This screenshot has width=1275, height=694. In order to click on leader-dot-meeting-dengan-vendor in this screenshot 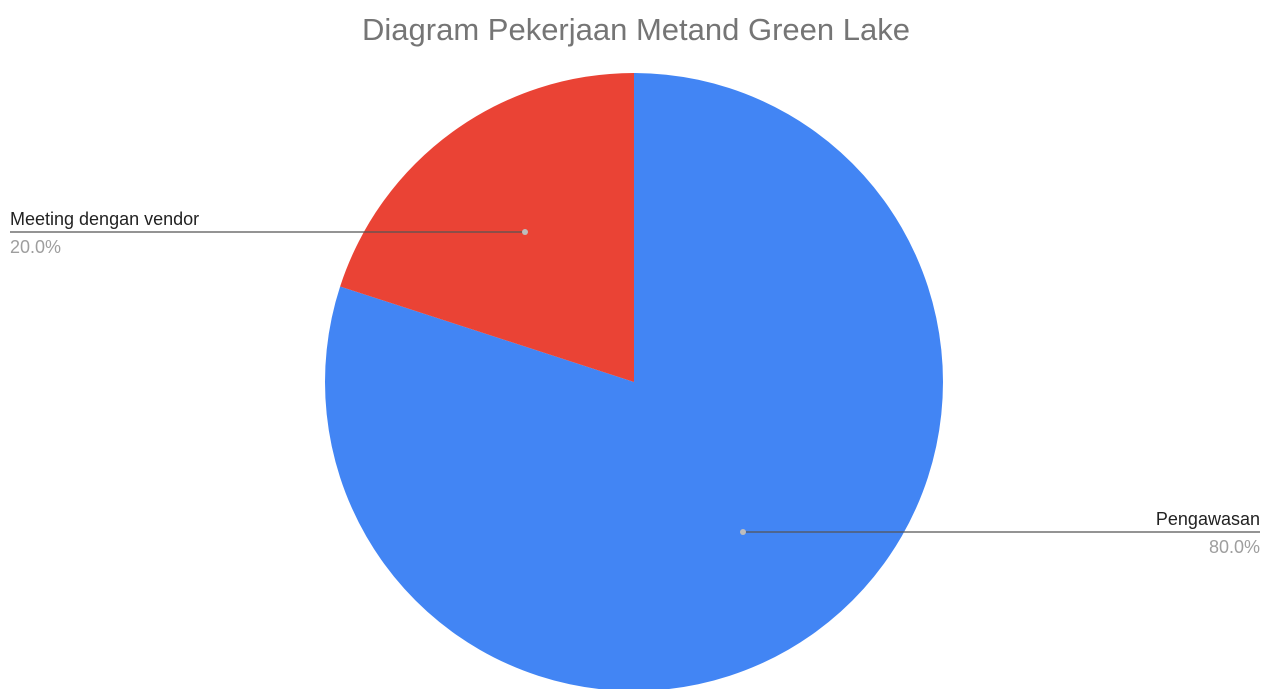, I will do `click(525, 232)`.